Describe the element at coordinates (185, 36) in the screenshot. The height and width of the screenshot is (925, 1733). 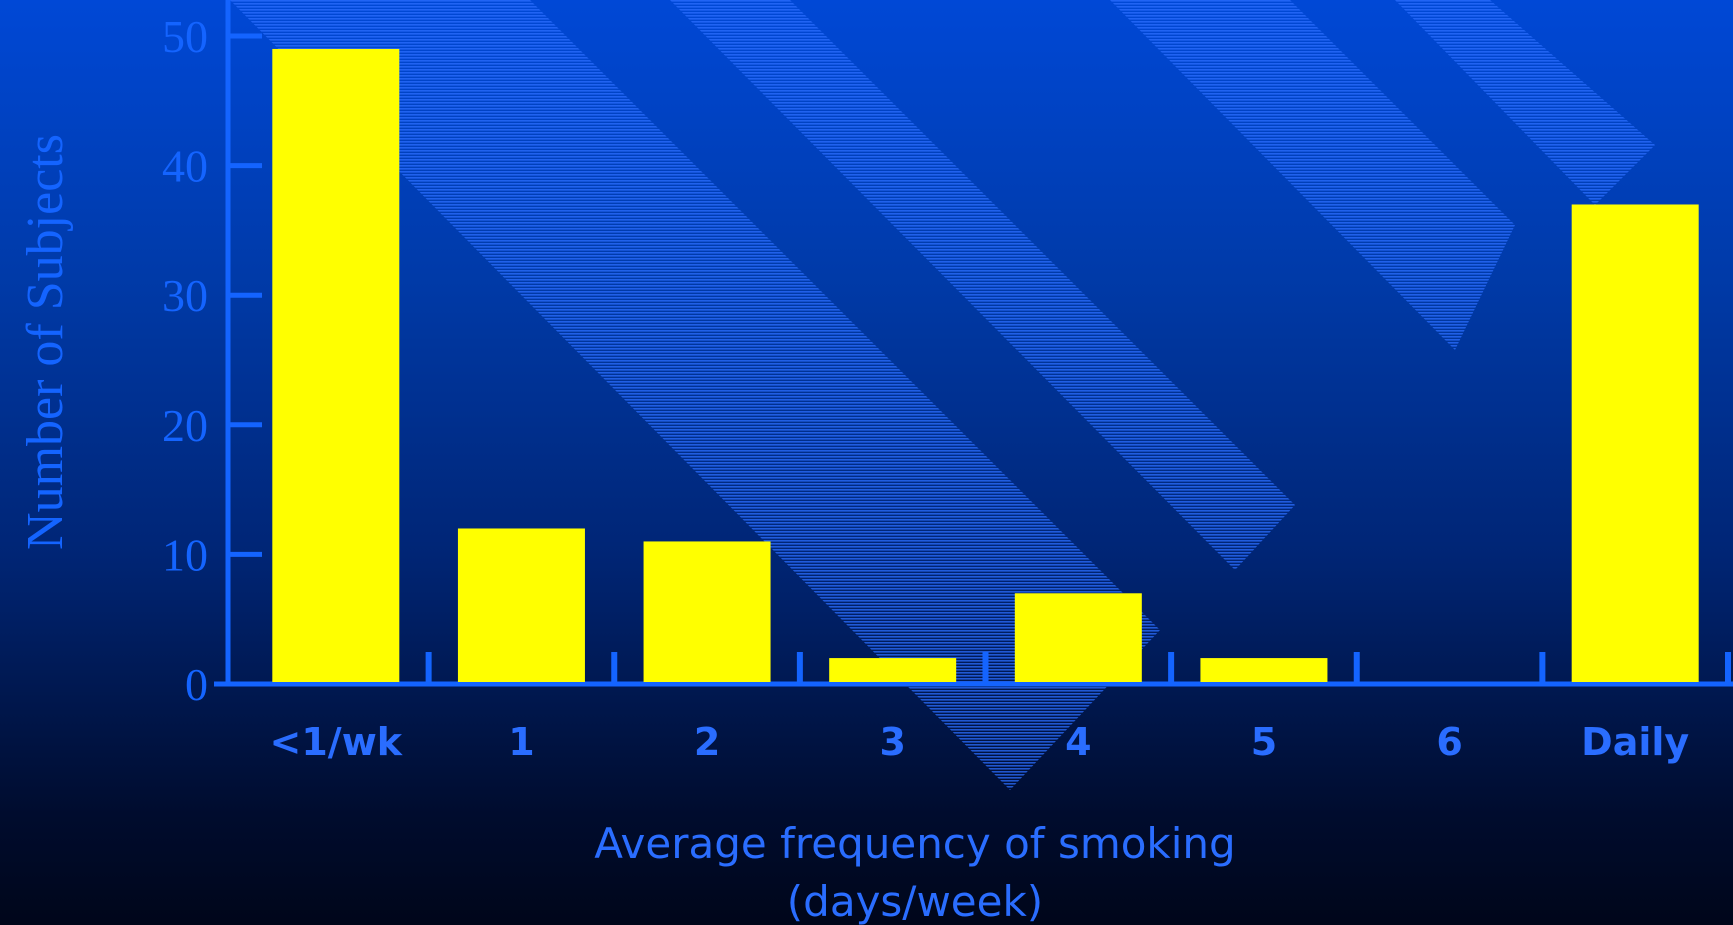
I see `y-tick-label: 50` at that location.